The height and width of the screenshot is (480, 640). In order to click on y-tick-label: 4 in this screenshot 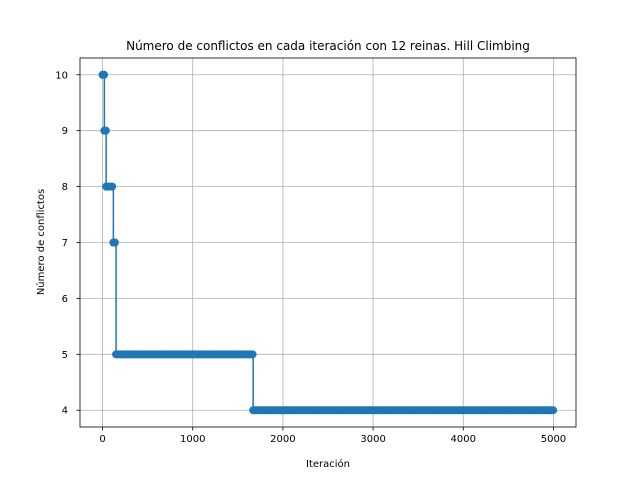, I will do `click(65, 411)`.